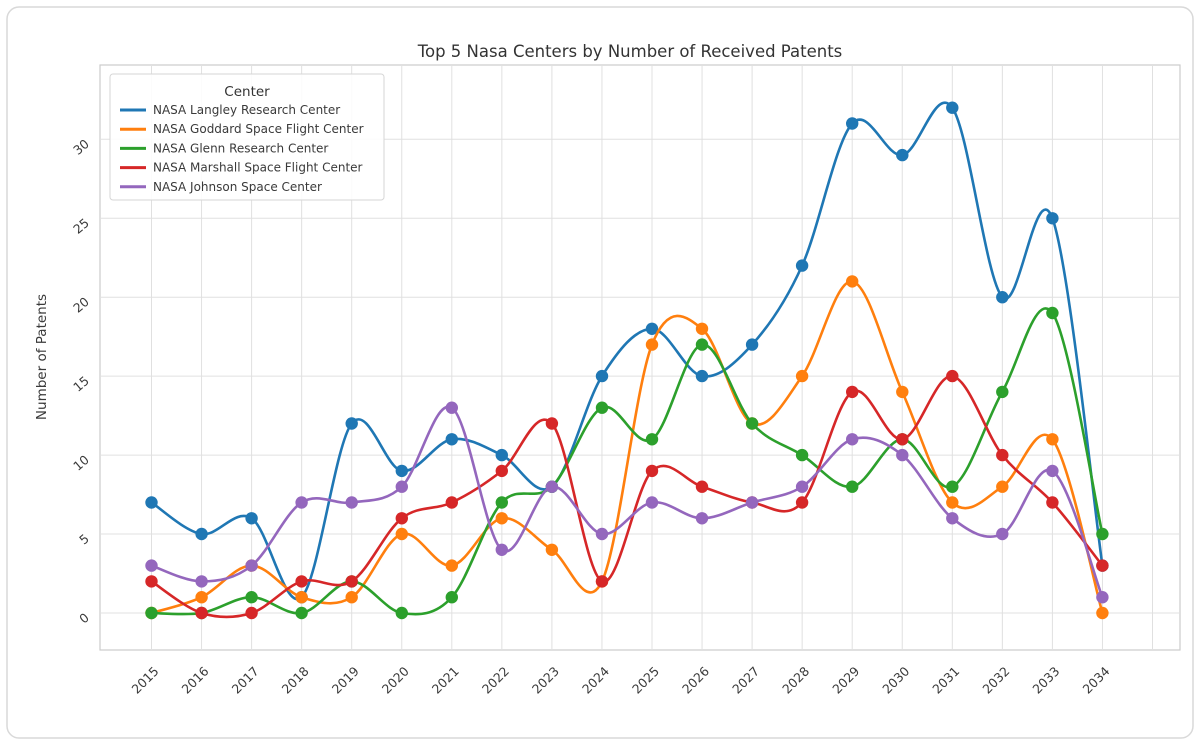 The image size is (1200, 749). I want to click on legend-item: NASA Johnson Space Center, so click(221, 187).